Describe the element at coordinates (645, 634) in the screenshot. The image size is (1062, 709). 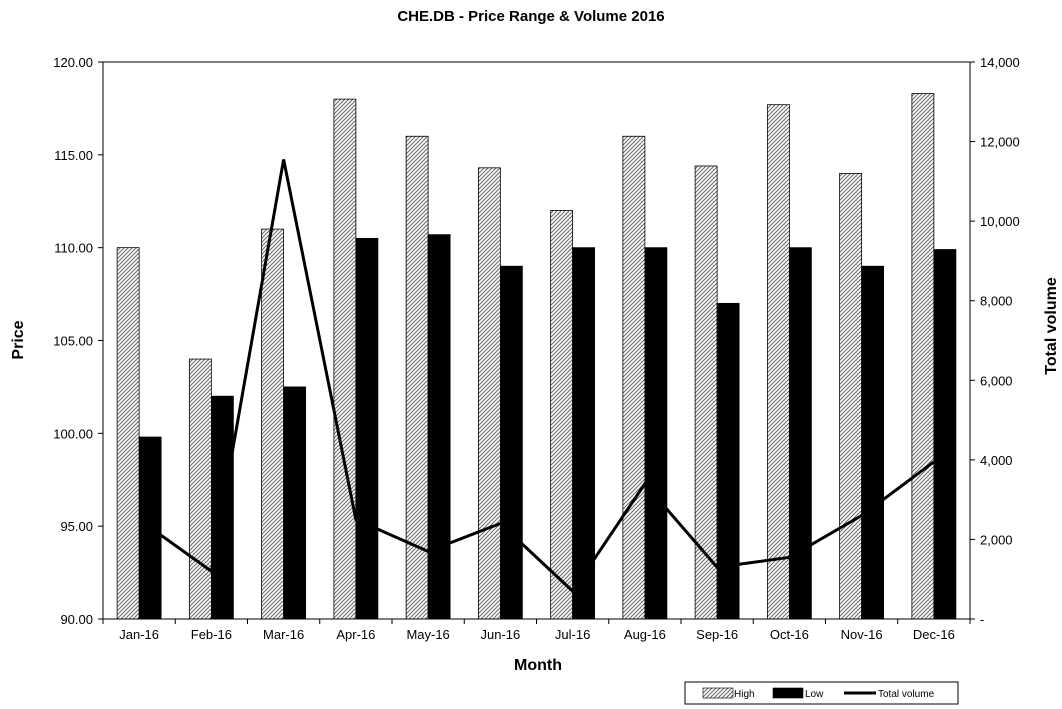
I see `x-tick-label: Aug-16` at that location.